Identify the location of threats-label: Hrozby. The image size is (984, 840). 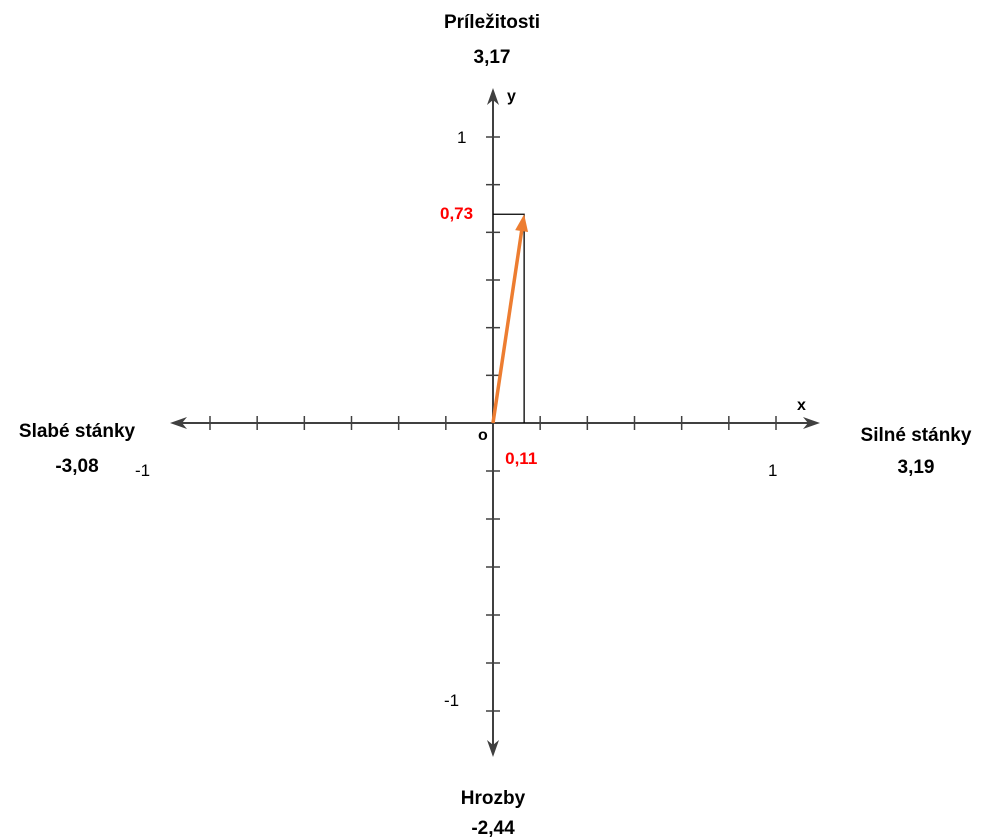
(493, 798).